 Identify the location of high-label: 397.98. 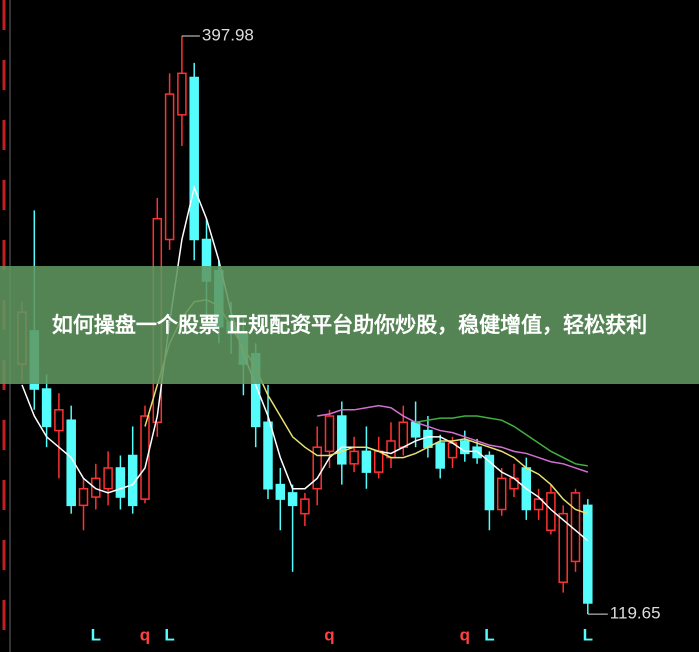
(228, 34).